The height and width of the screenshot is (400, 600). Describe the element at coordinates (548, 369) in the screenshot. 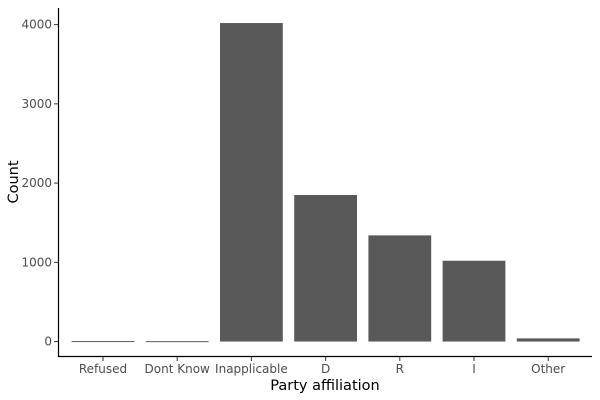

I see `x-tick-label: Other` at that location.